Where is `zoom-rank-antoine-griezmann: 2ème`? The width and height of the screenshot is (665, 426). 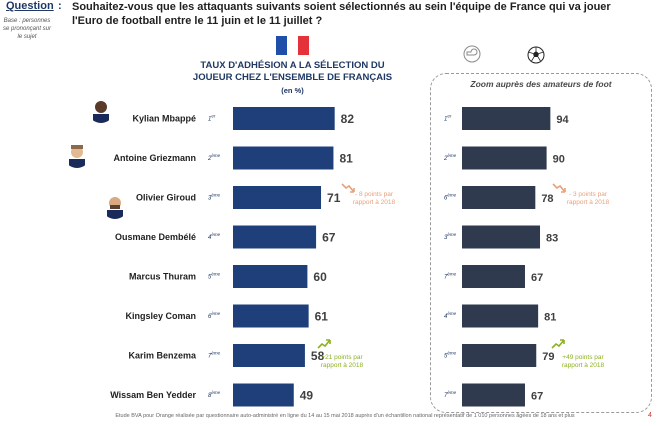
zoom-rank-antoine-griezmann: 2ème is located at coordinates (450, 157).